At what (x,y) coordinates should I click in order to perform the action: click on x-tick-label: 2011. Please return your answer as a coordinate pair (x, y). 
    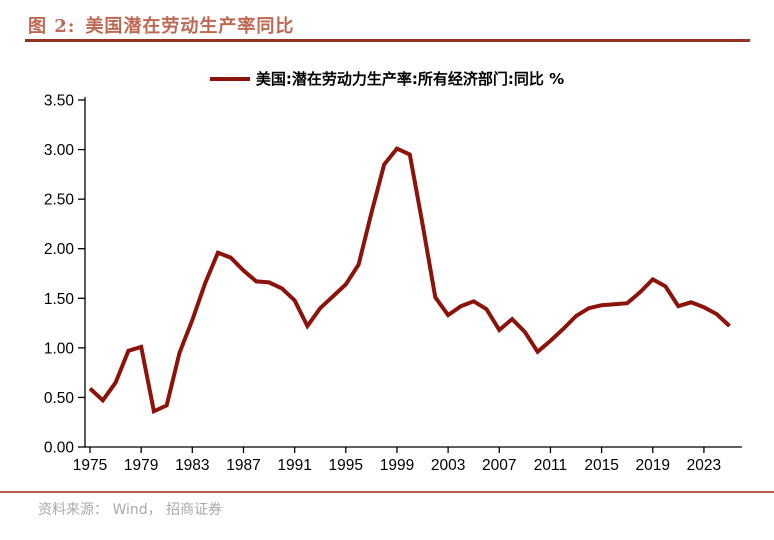
    Looking at the image, I should click on (550, 465).